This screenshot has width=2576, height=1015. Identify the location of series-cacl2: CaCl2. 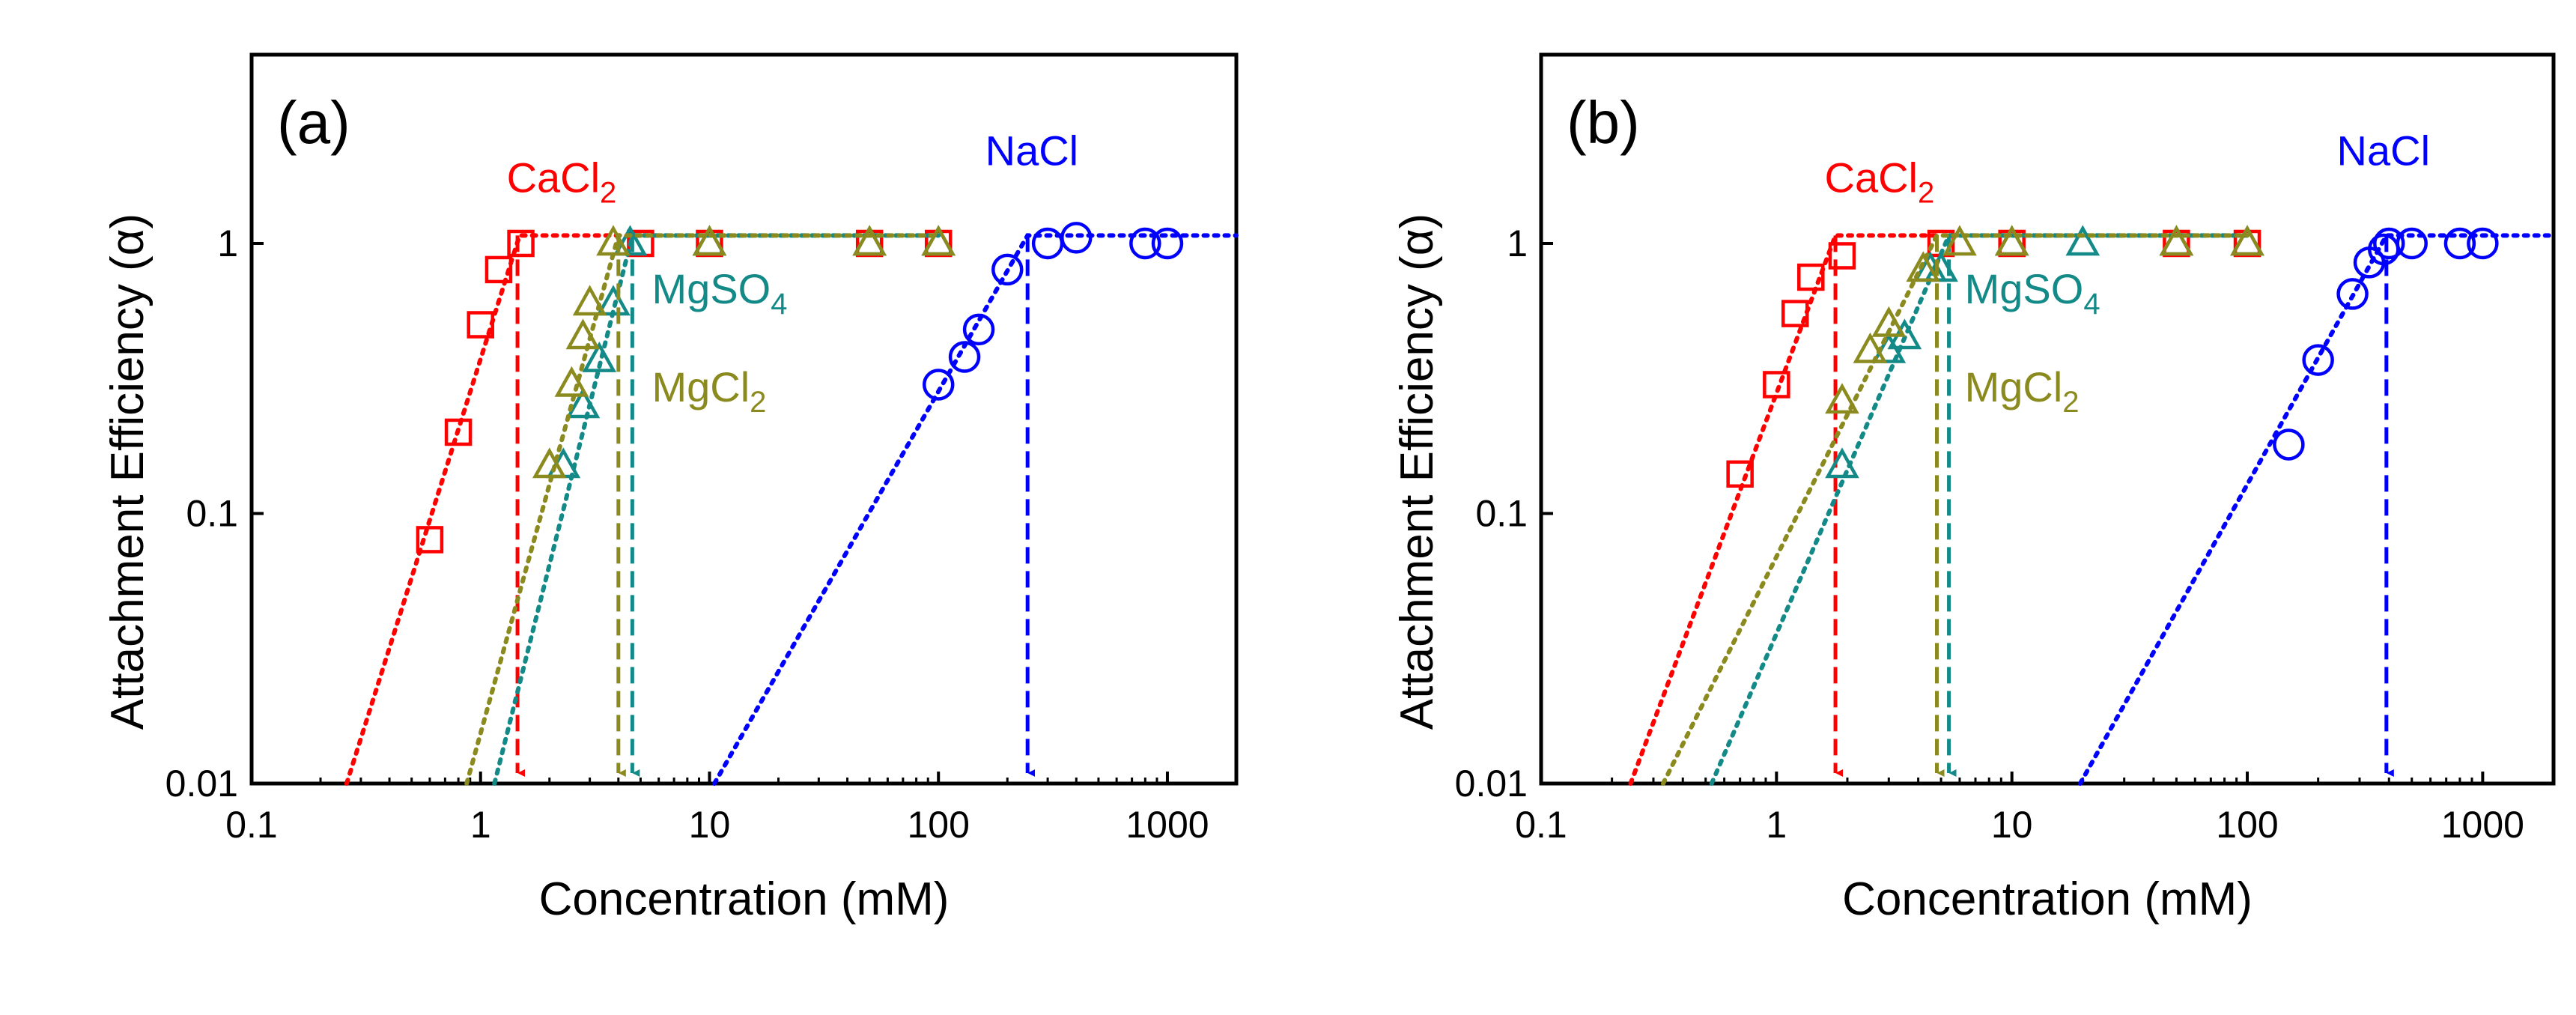
(648, 470).